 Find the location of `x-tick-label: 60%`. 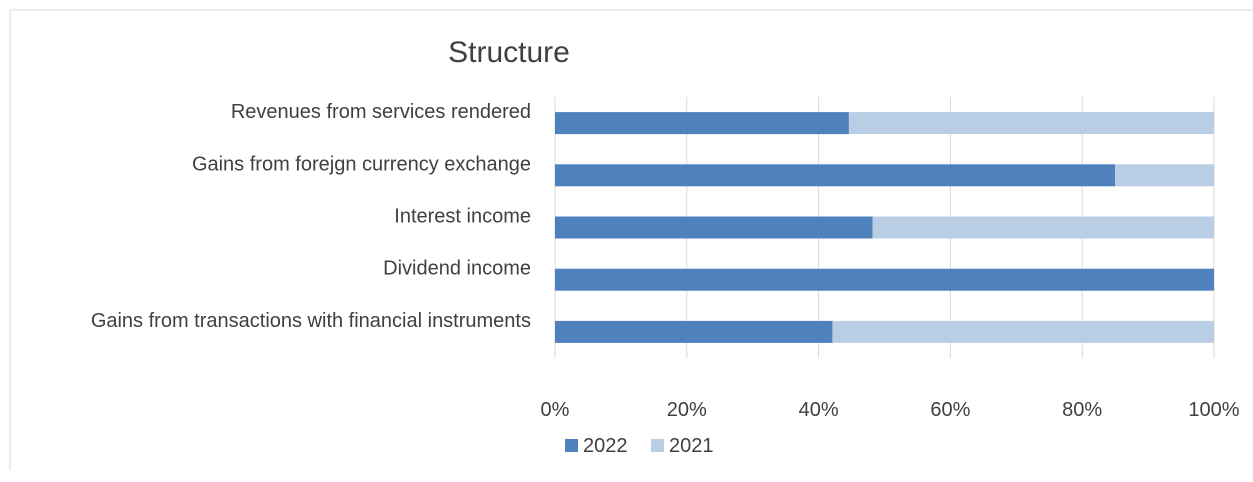

x-tick-label: 60% is located at coordinates (950, 410).